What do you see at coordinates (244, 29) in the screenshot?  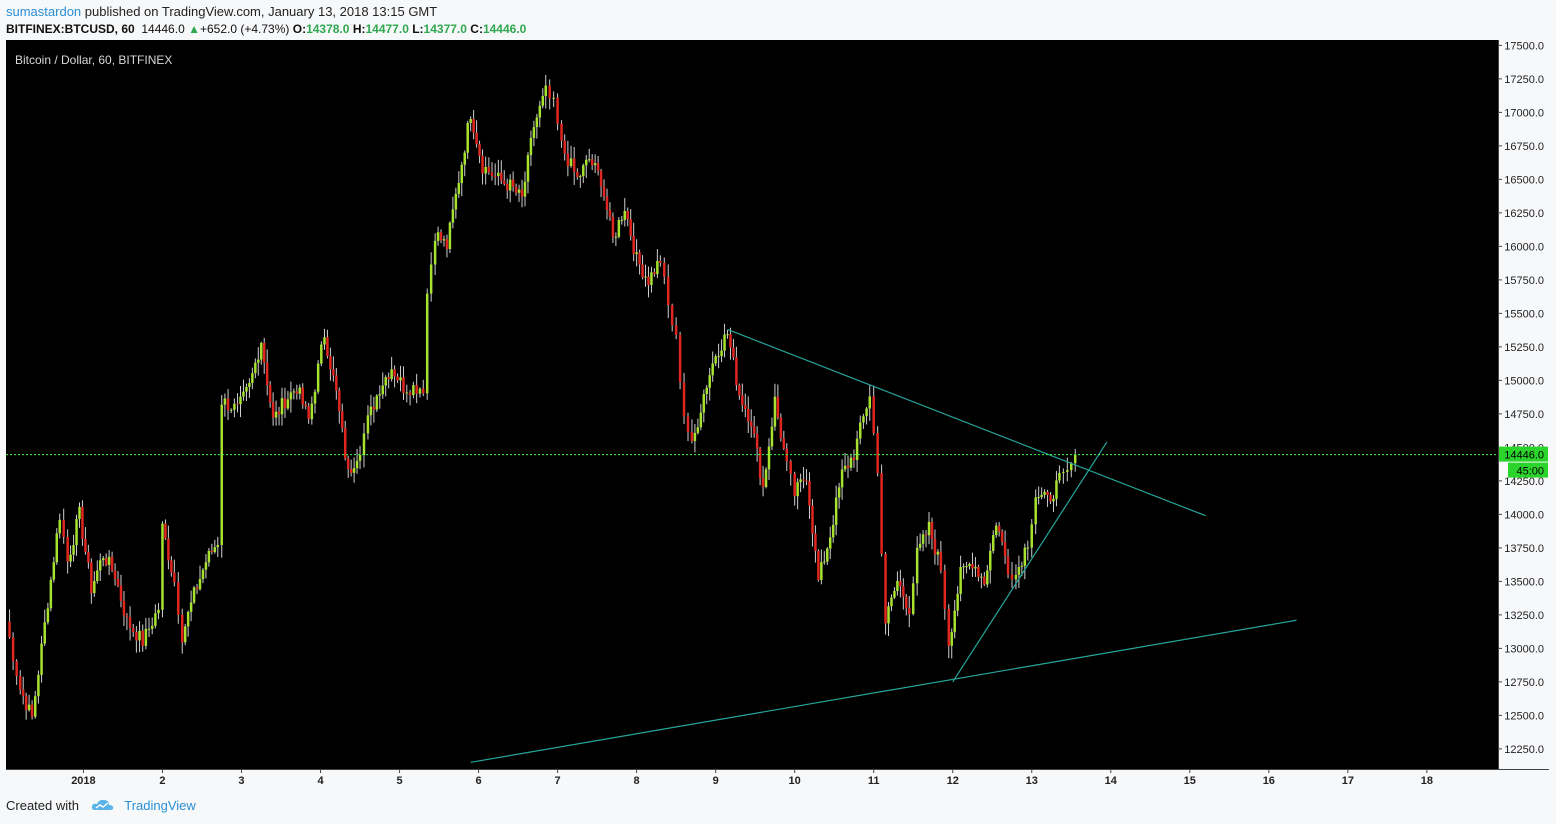 I see `change-label: +652.0 (+4.73%)` at bounding box center [244, 29].